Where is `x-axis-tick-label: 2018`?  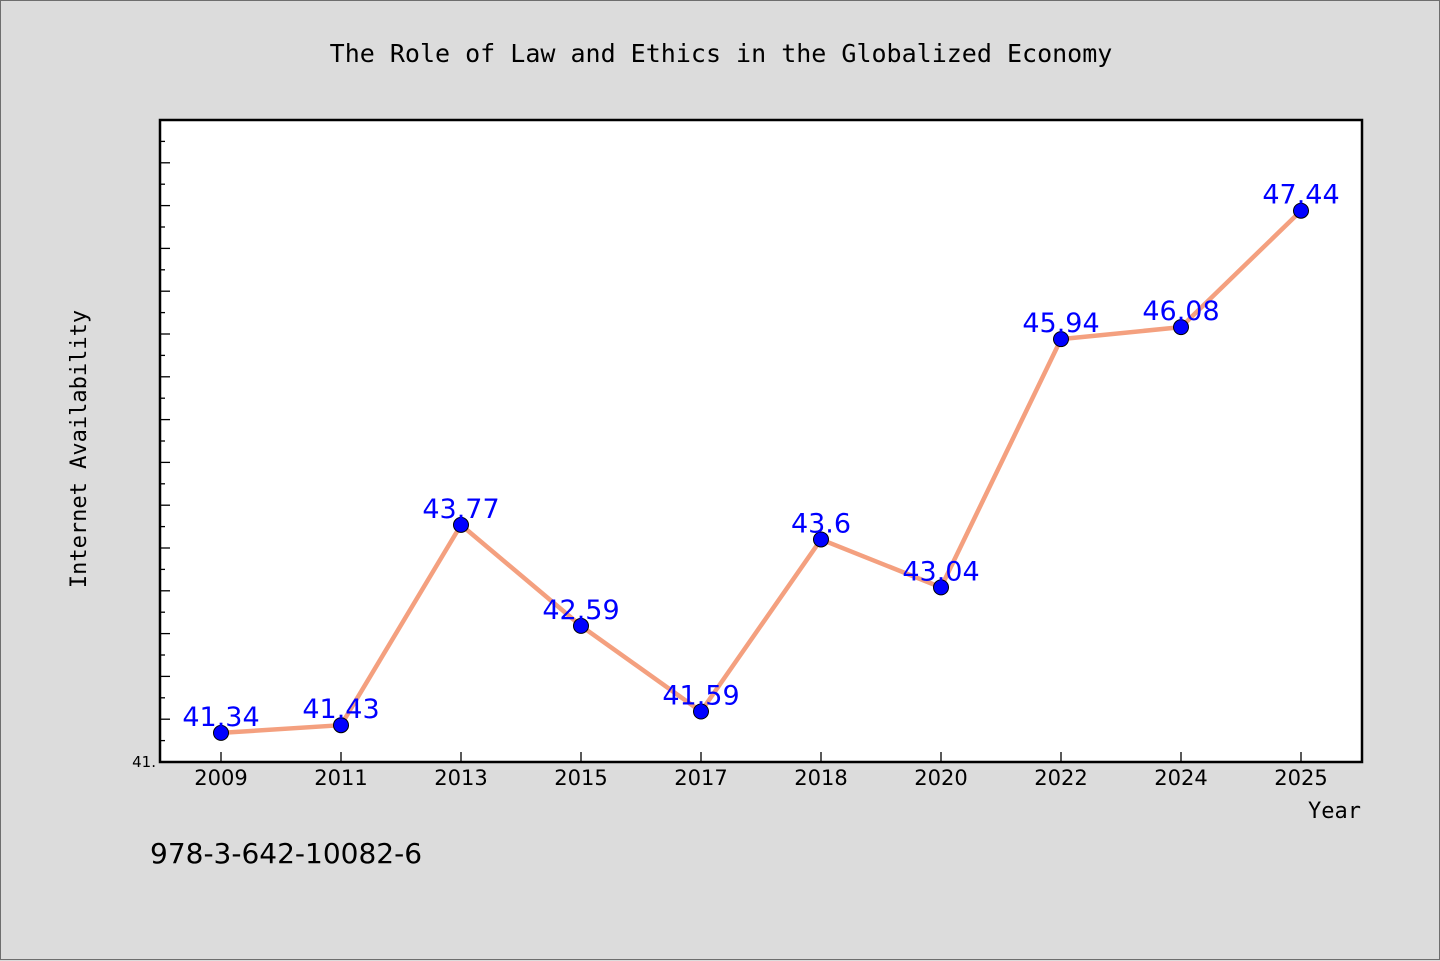 x-axis-tick-label: 2018 is located at coordinates (820, 778).